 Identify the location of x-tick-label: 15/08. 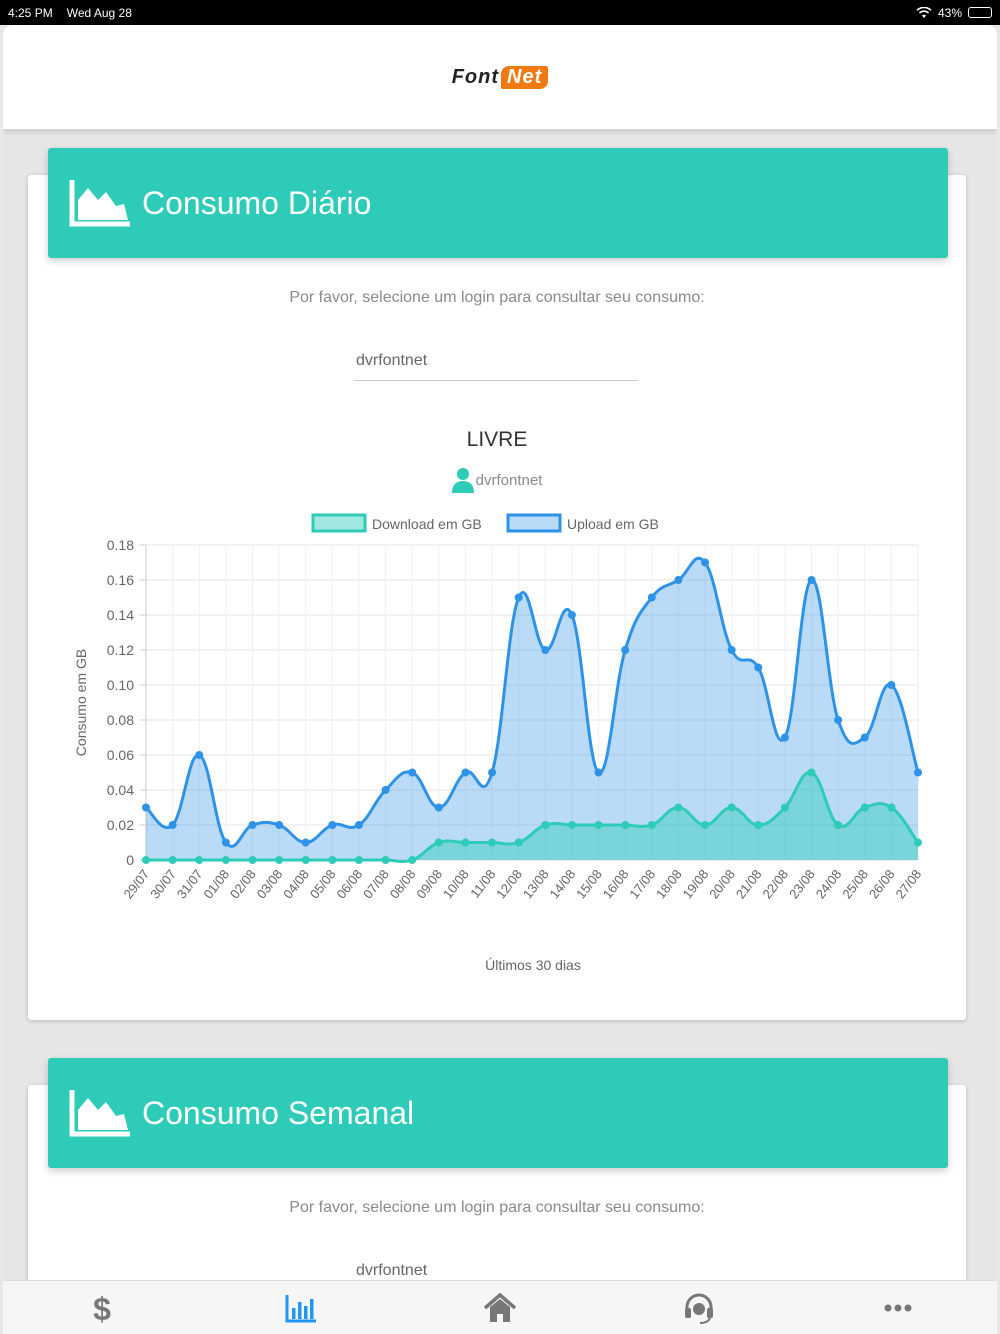
(589, 884).